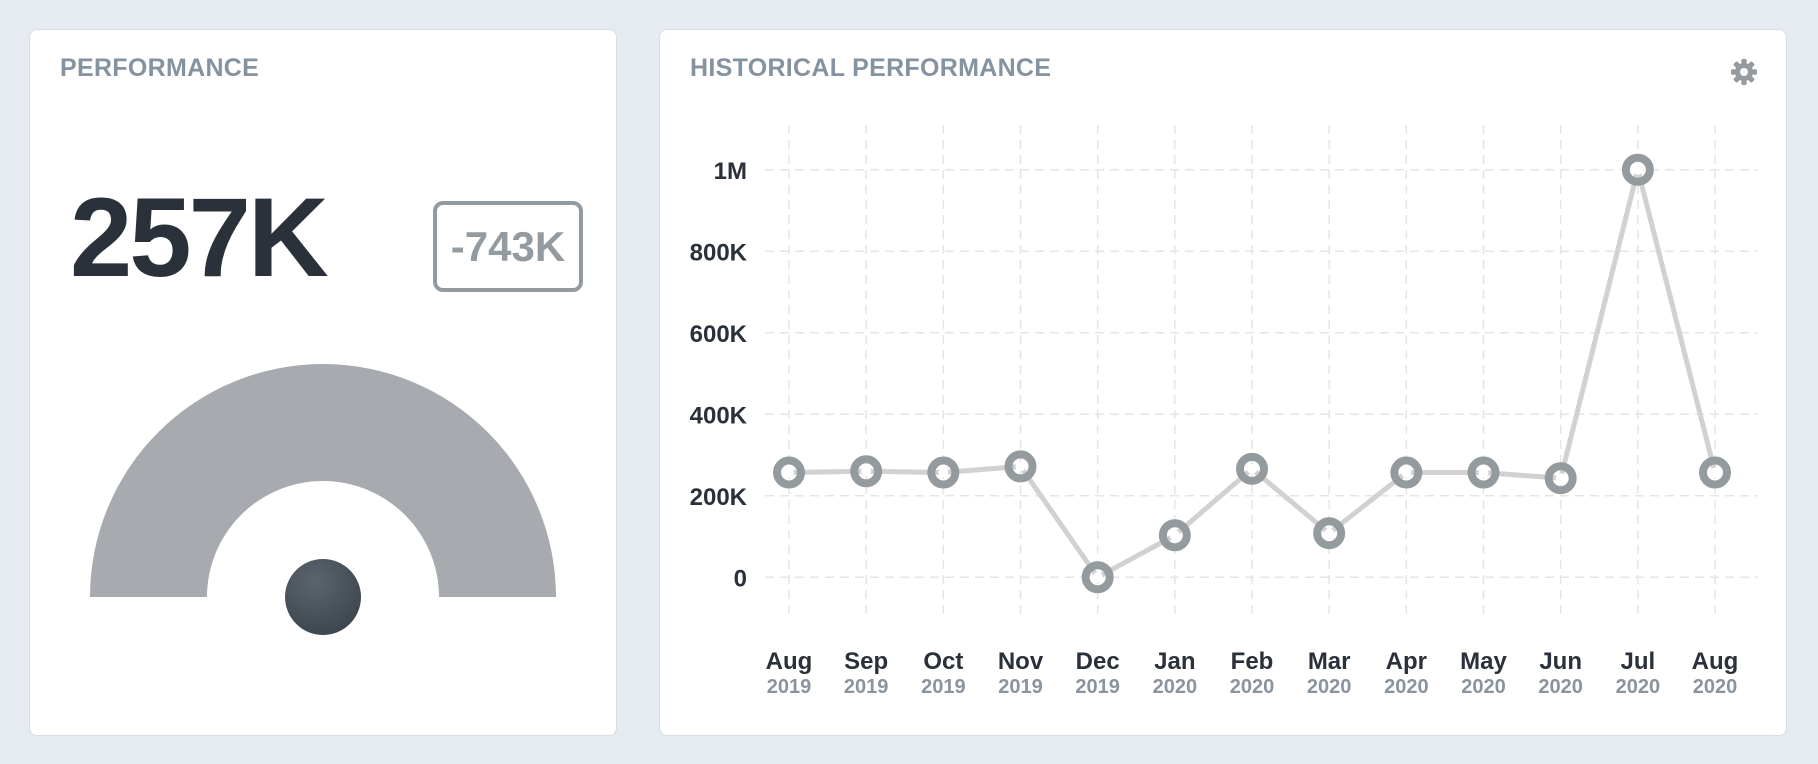 This screenshot has width=1818, height=764. What do you see at coordinates (323, 480) in the screenshot?
I see `gauge-track` at bounding box center [323, 480].